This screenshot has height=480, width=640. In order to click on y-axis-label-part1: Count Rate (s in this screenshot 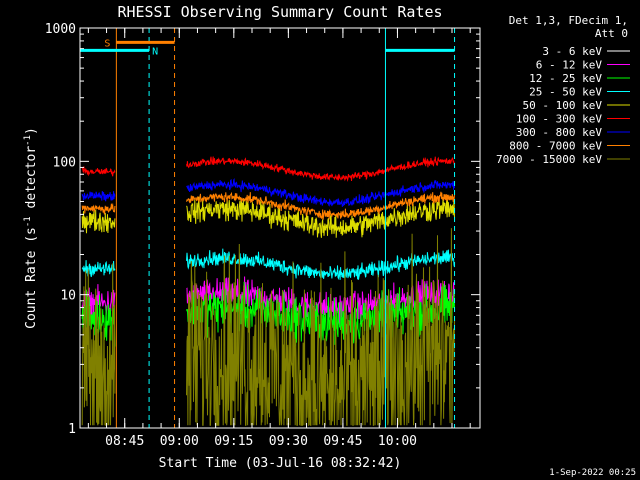, I will do `click(31, 278)`.